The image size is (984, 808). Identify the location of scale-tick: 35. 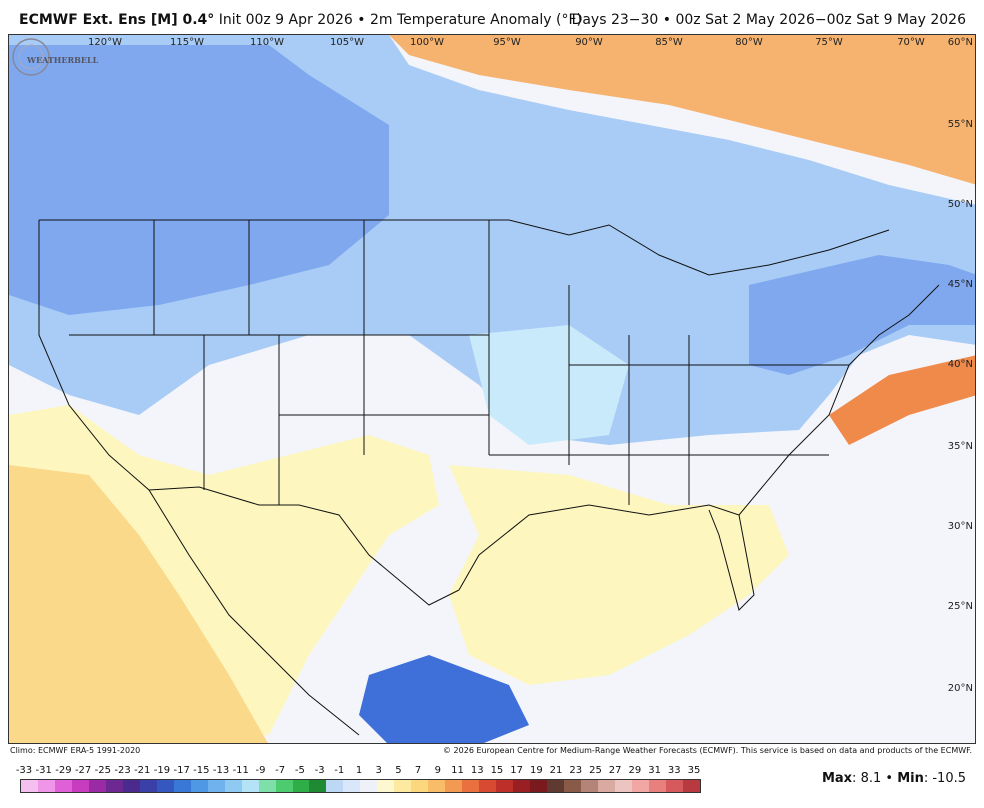
(694, 770).